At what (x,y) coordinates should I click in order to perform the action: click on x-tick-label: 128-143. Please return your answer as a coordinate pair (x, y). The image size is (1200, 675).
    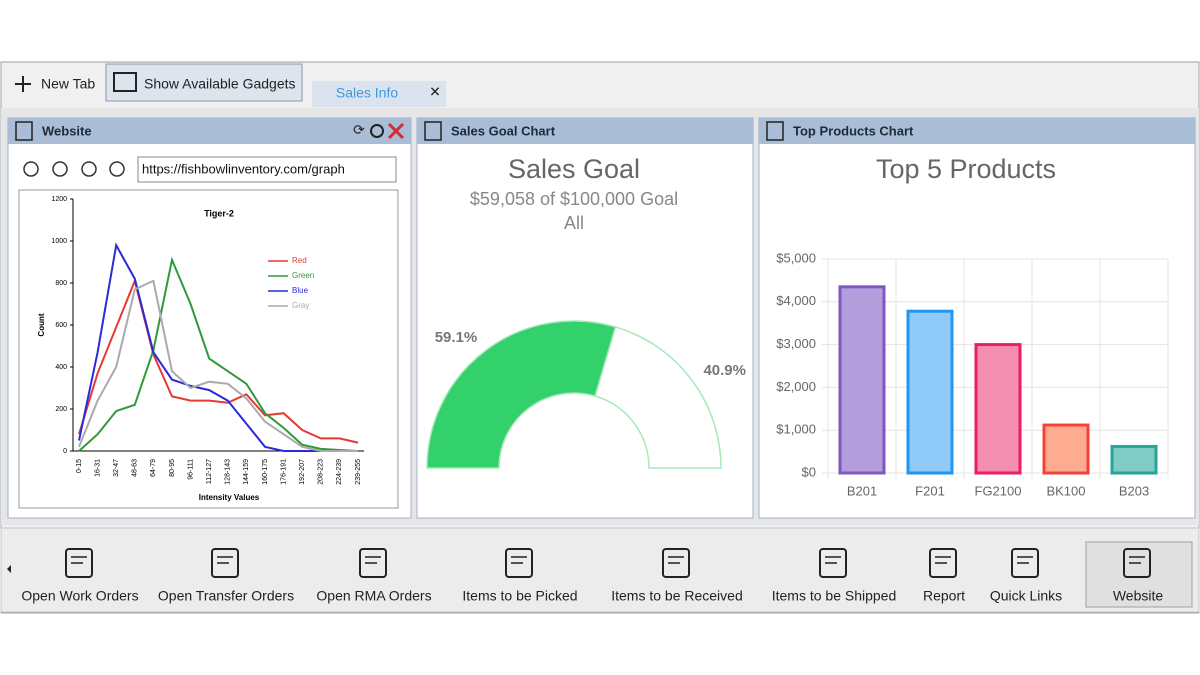
    Looking at the image, I should click on (228, 472).